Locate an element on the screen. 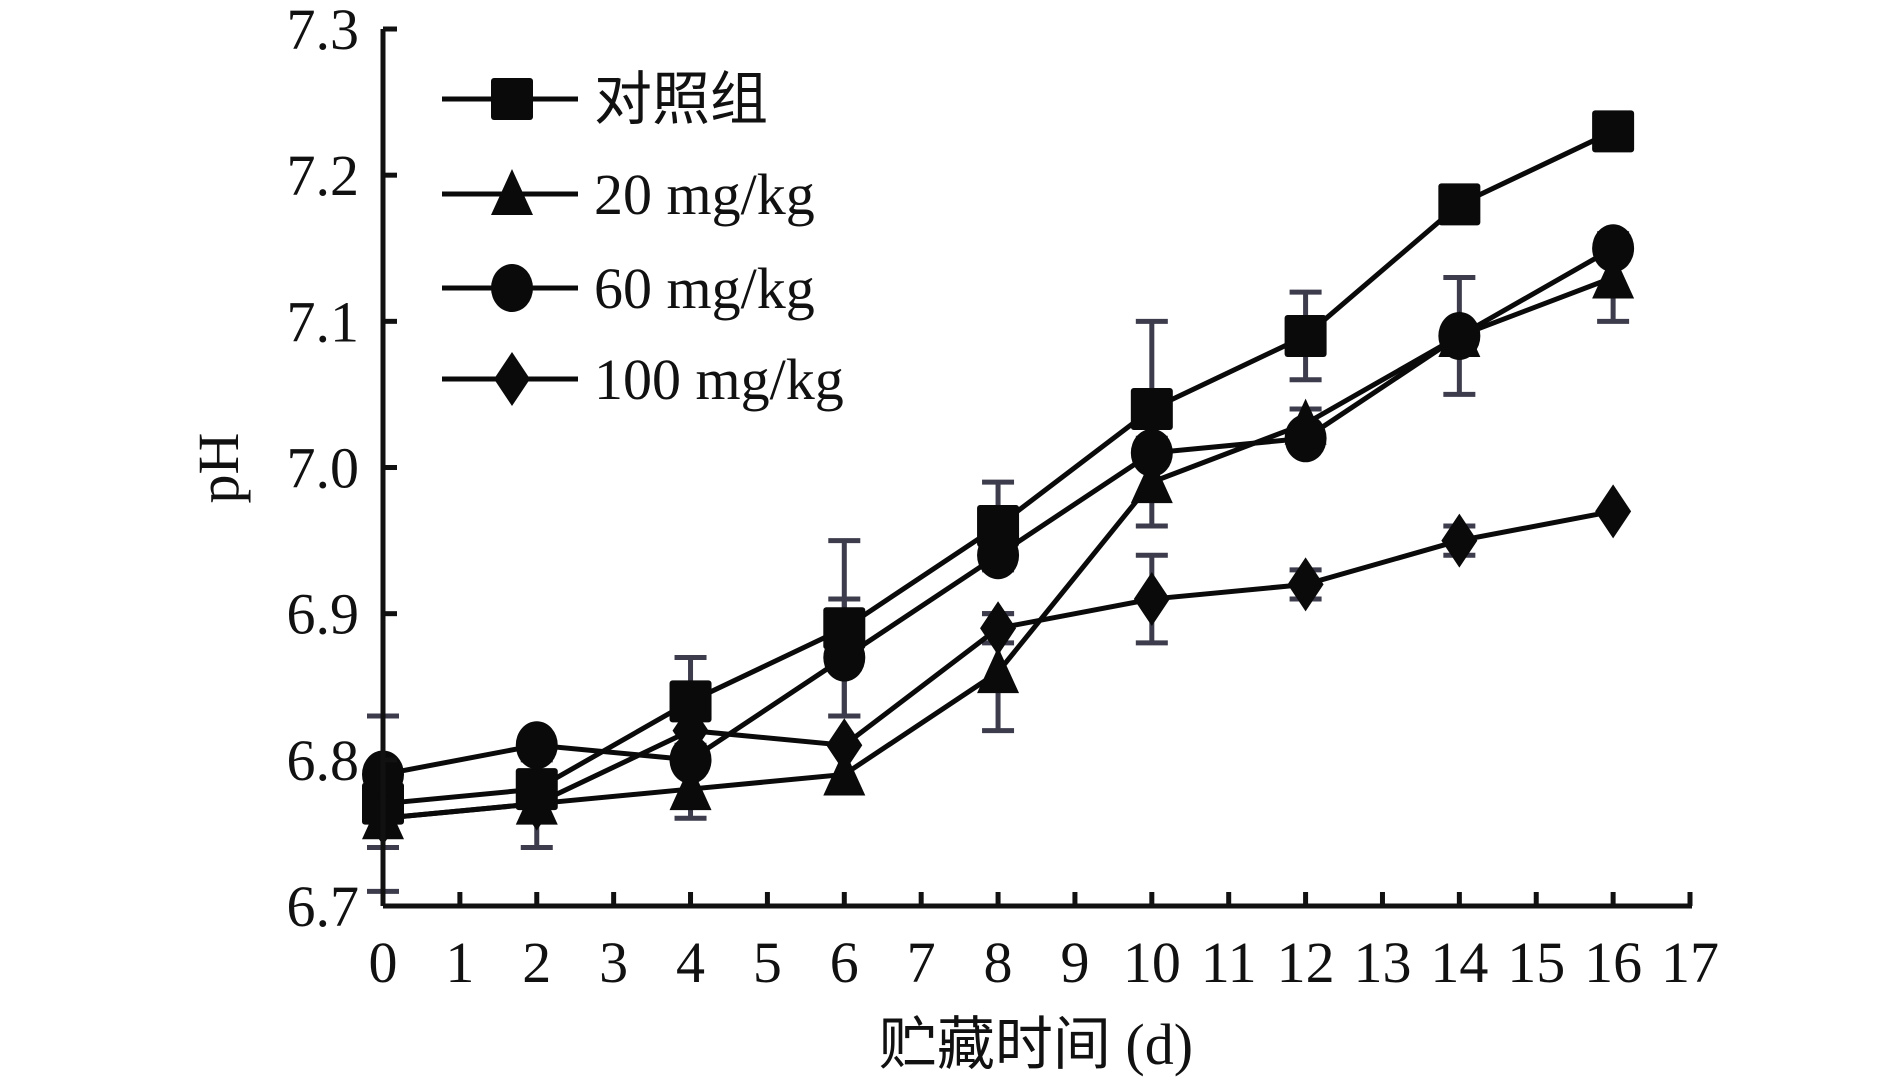 The width and height of the screenshot is (1890, 1081). legend-item: 60 mg/kg is located at coordinates (628, 288).